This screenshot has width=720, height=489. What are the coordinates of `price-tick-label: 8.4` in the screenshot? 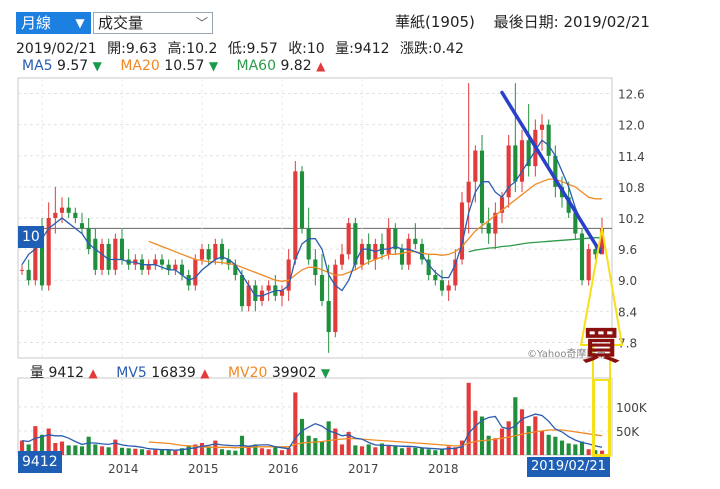 It's located at (627, 312).